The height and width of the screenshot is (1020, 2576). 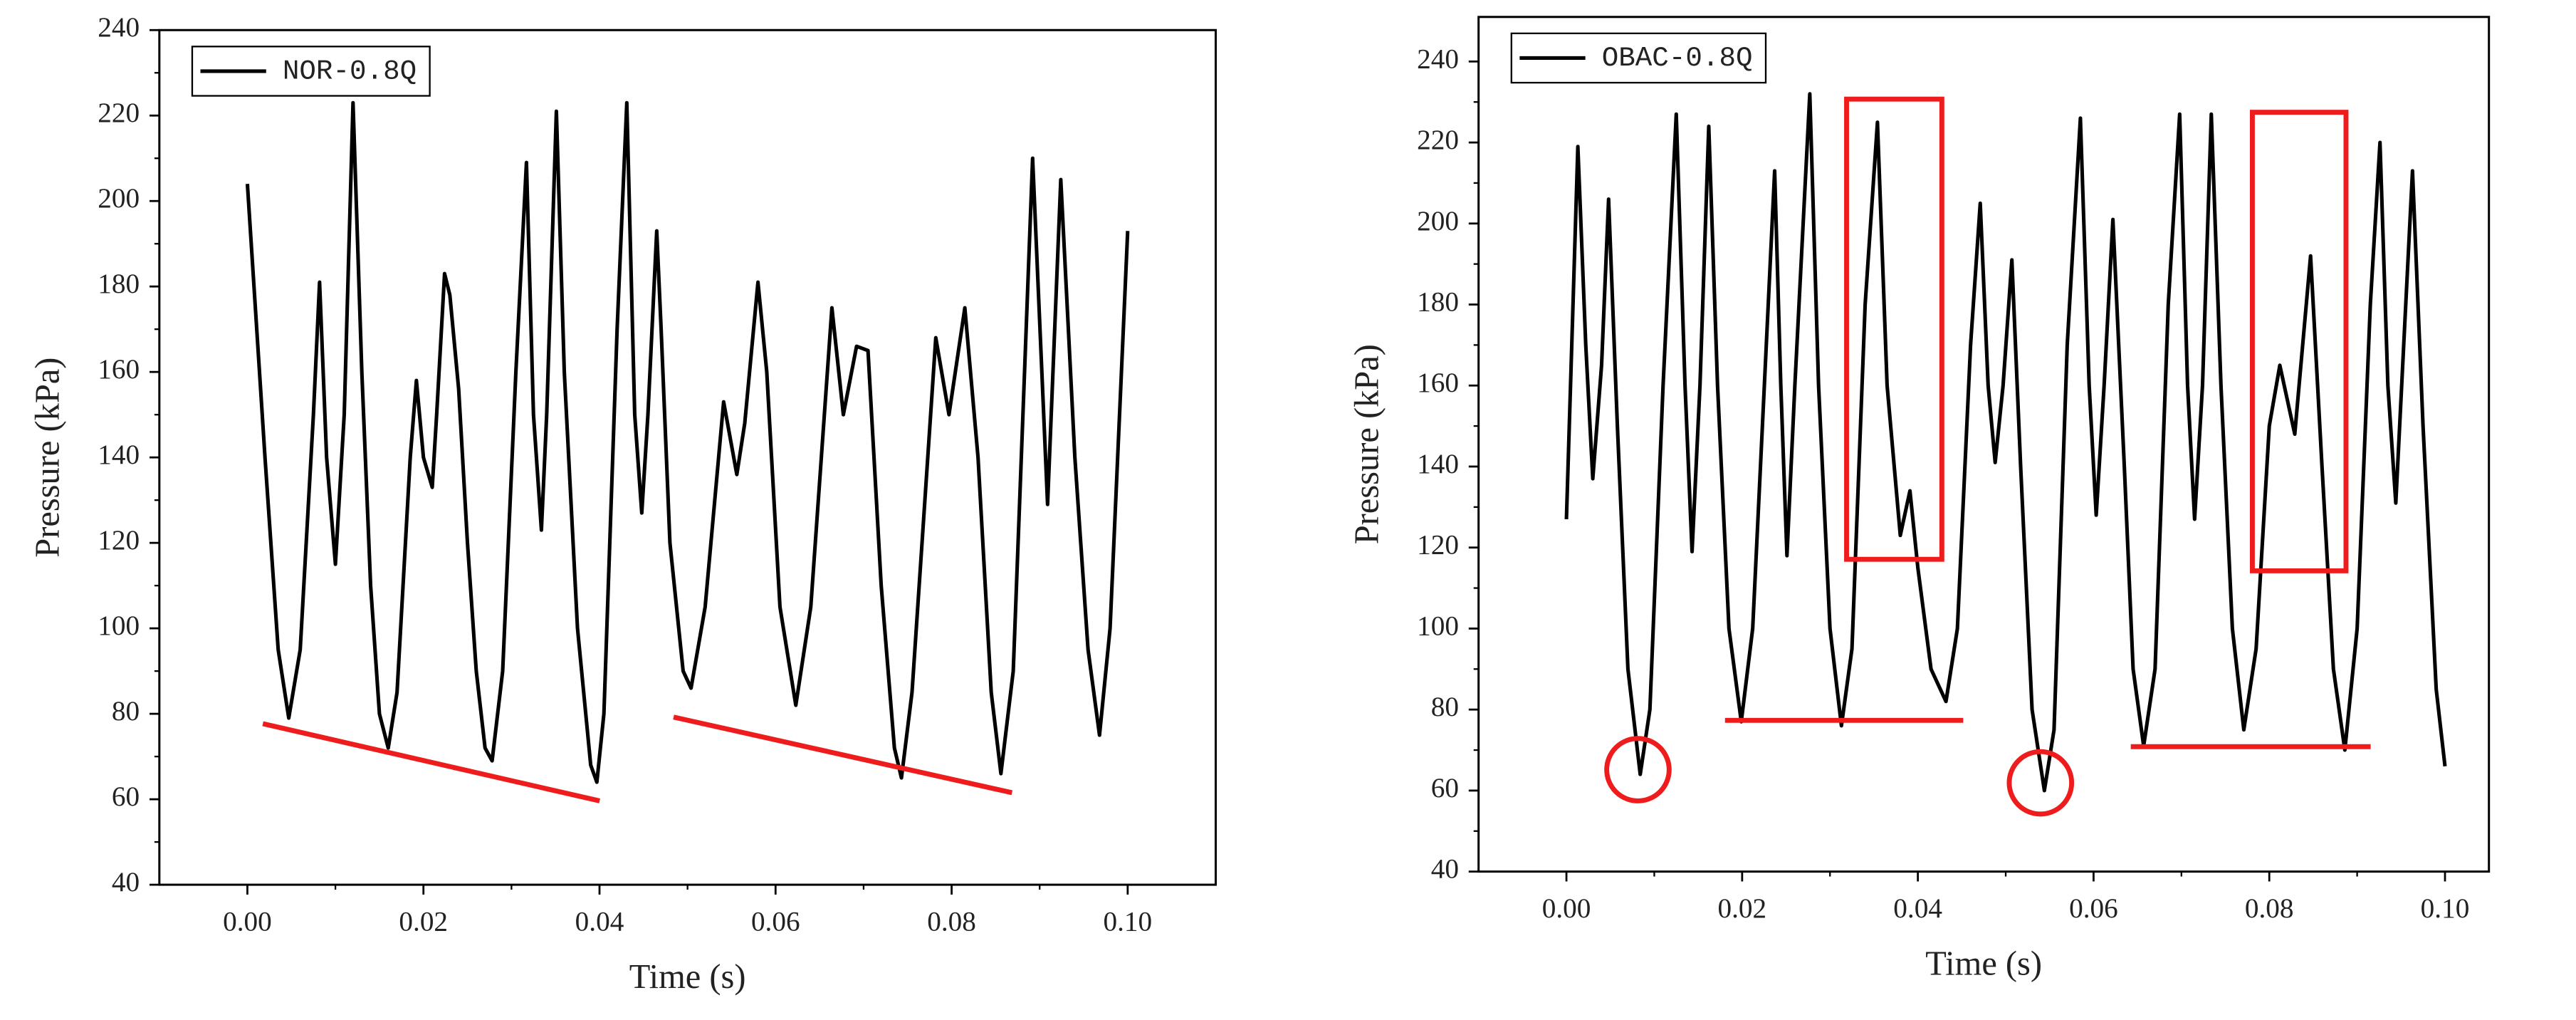 I want to click on legend-label: NOR-0.8Q, so click(x=350, y=71).